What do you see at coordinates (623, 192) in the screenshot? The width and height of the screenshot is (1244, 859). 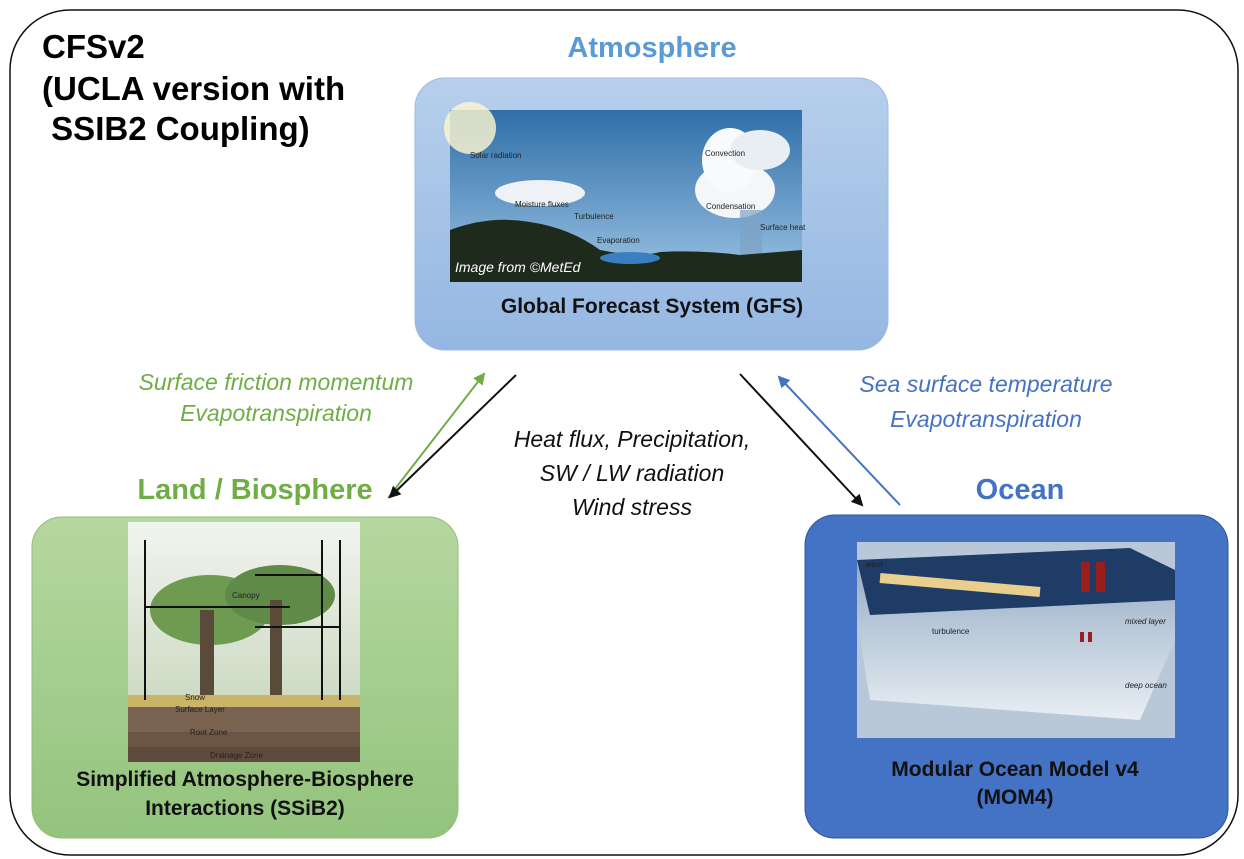 I see `atmosphere-image` at bounding box center [623, 192].